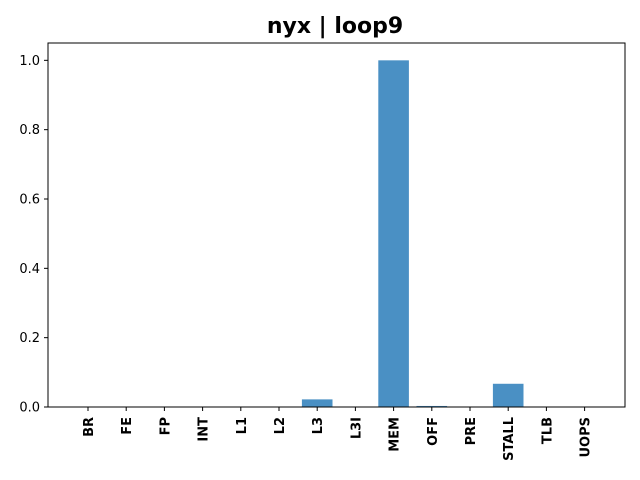 The image size is (640, 480). What do you see at coordinates (29, 130) in the screenshot?
I see `y-tick-label: 0.8` at bounding box center [29, 130].